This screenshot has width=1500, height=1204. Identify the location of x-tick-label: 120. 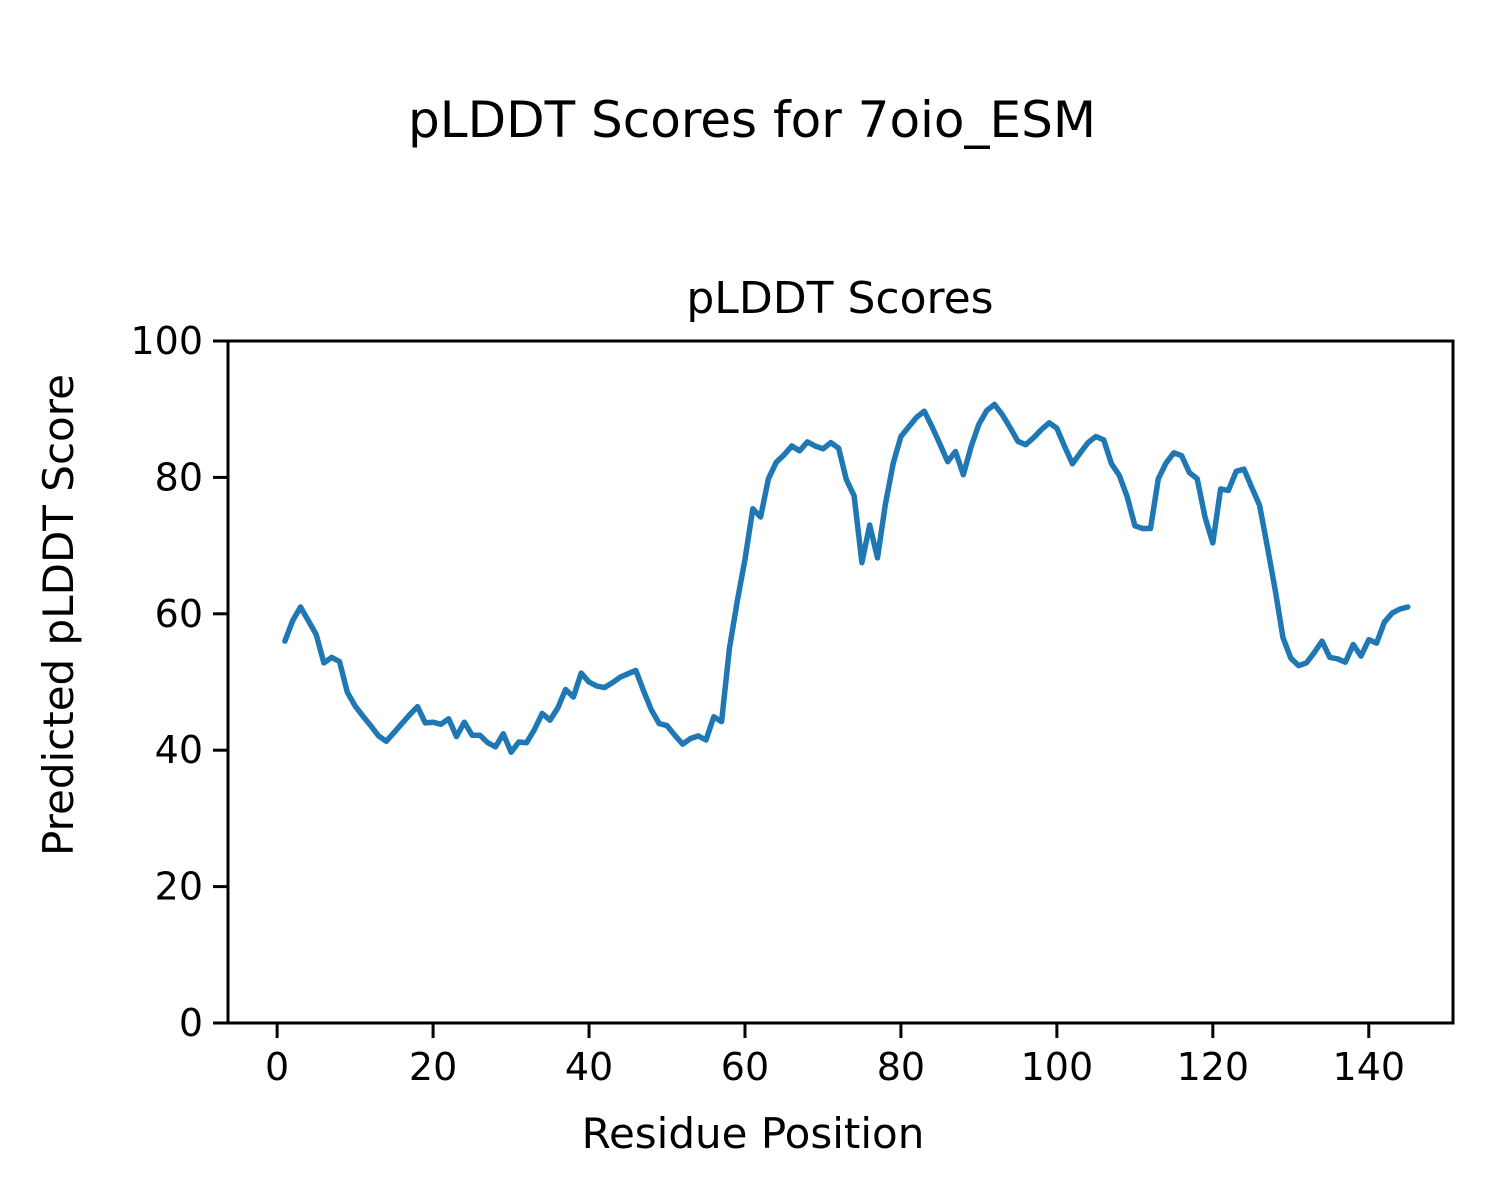
(1213, 1067).